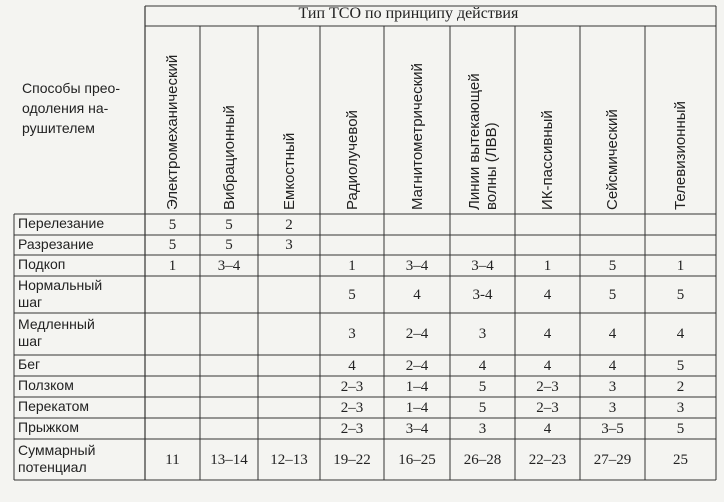  What do you see at coordinates (417, 136) in the screenshot?
I see `column-header: Магнитометрический` at bounding box center [417, 136].